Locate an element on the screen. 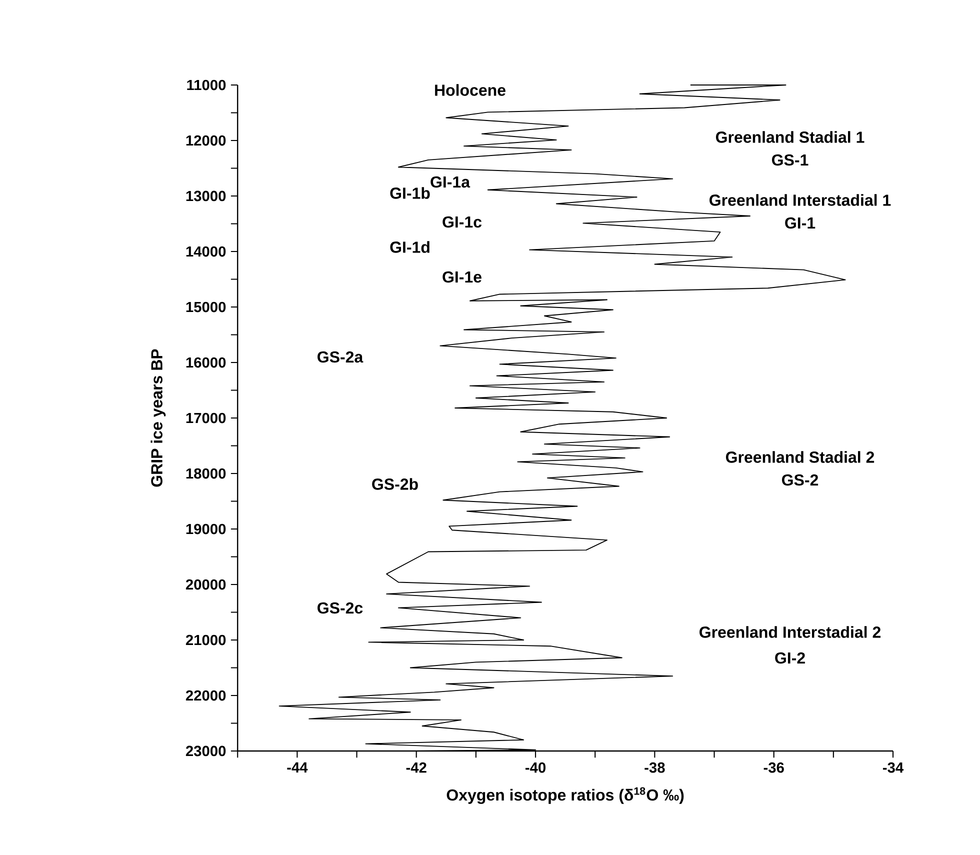 The height and width of the screenshot is (855, 980). y-tick-label: 19000 is located at coordinates (206, 529).